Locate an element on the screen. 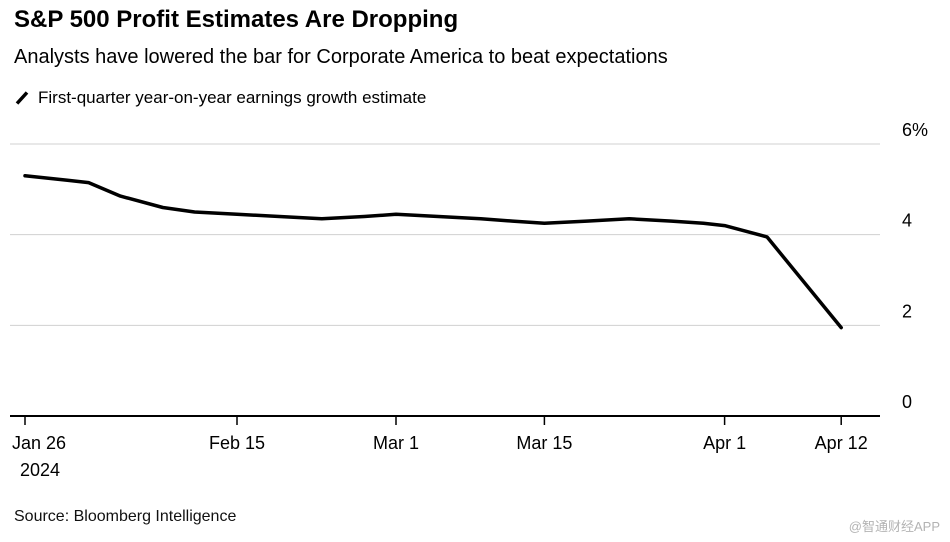  y-axis-label: 2 is located at coordinates (907, 311).